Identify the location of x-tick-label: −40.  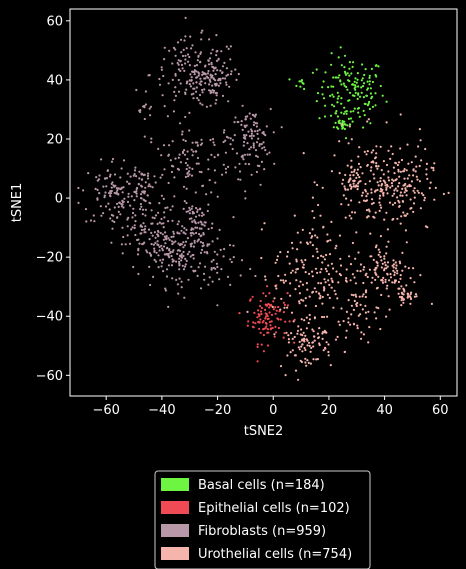
(161, 410).